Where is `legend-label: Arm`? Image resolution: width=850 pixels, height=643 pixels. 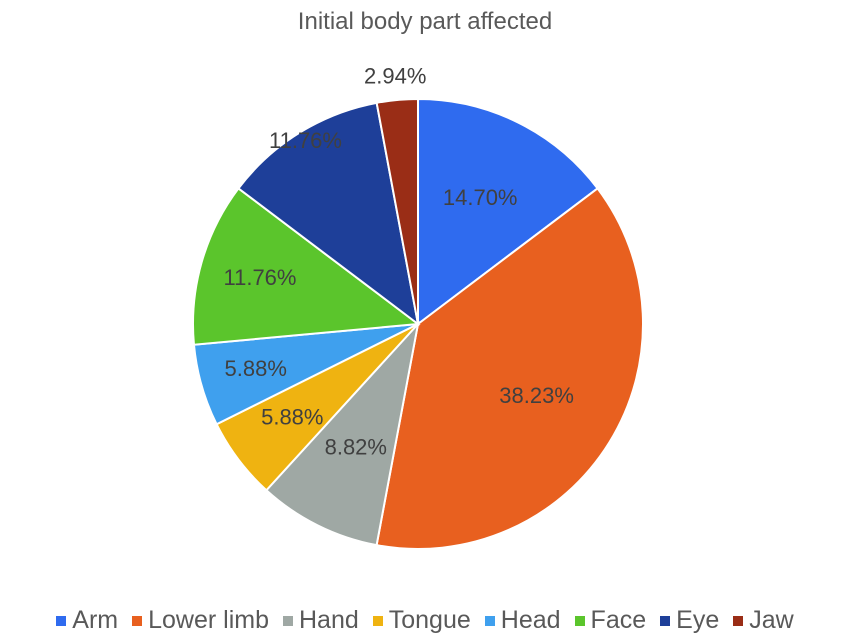
legend-label: Arm is located at coordinates (95, 620).